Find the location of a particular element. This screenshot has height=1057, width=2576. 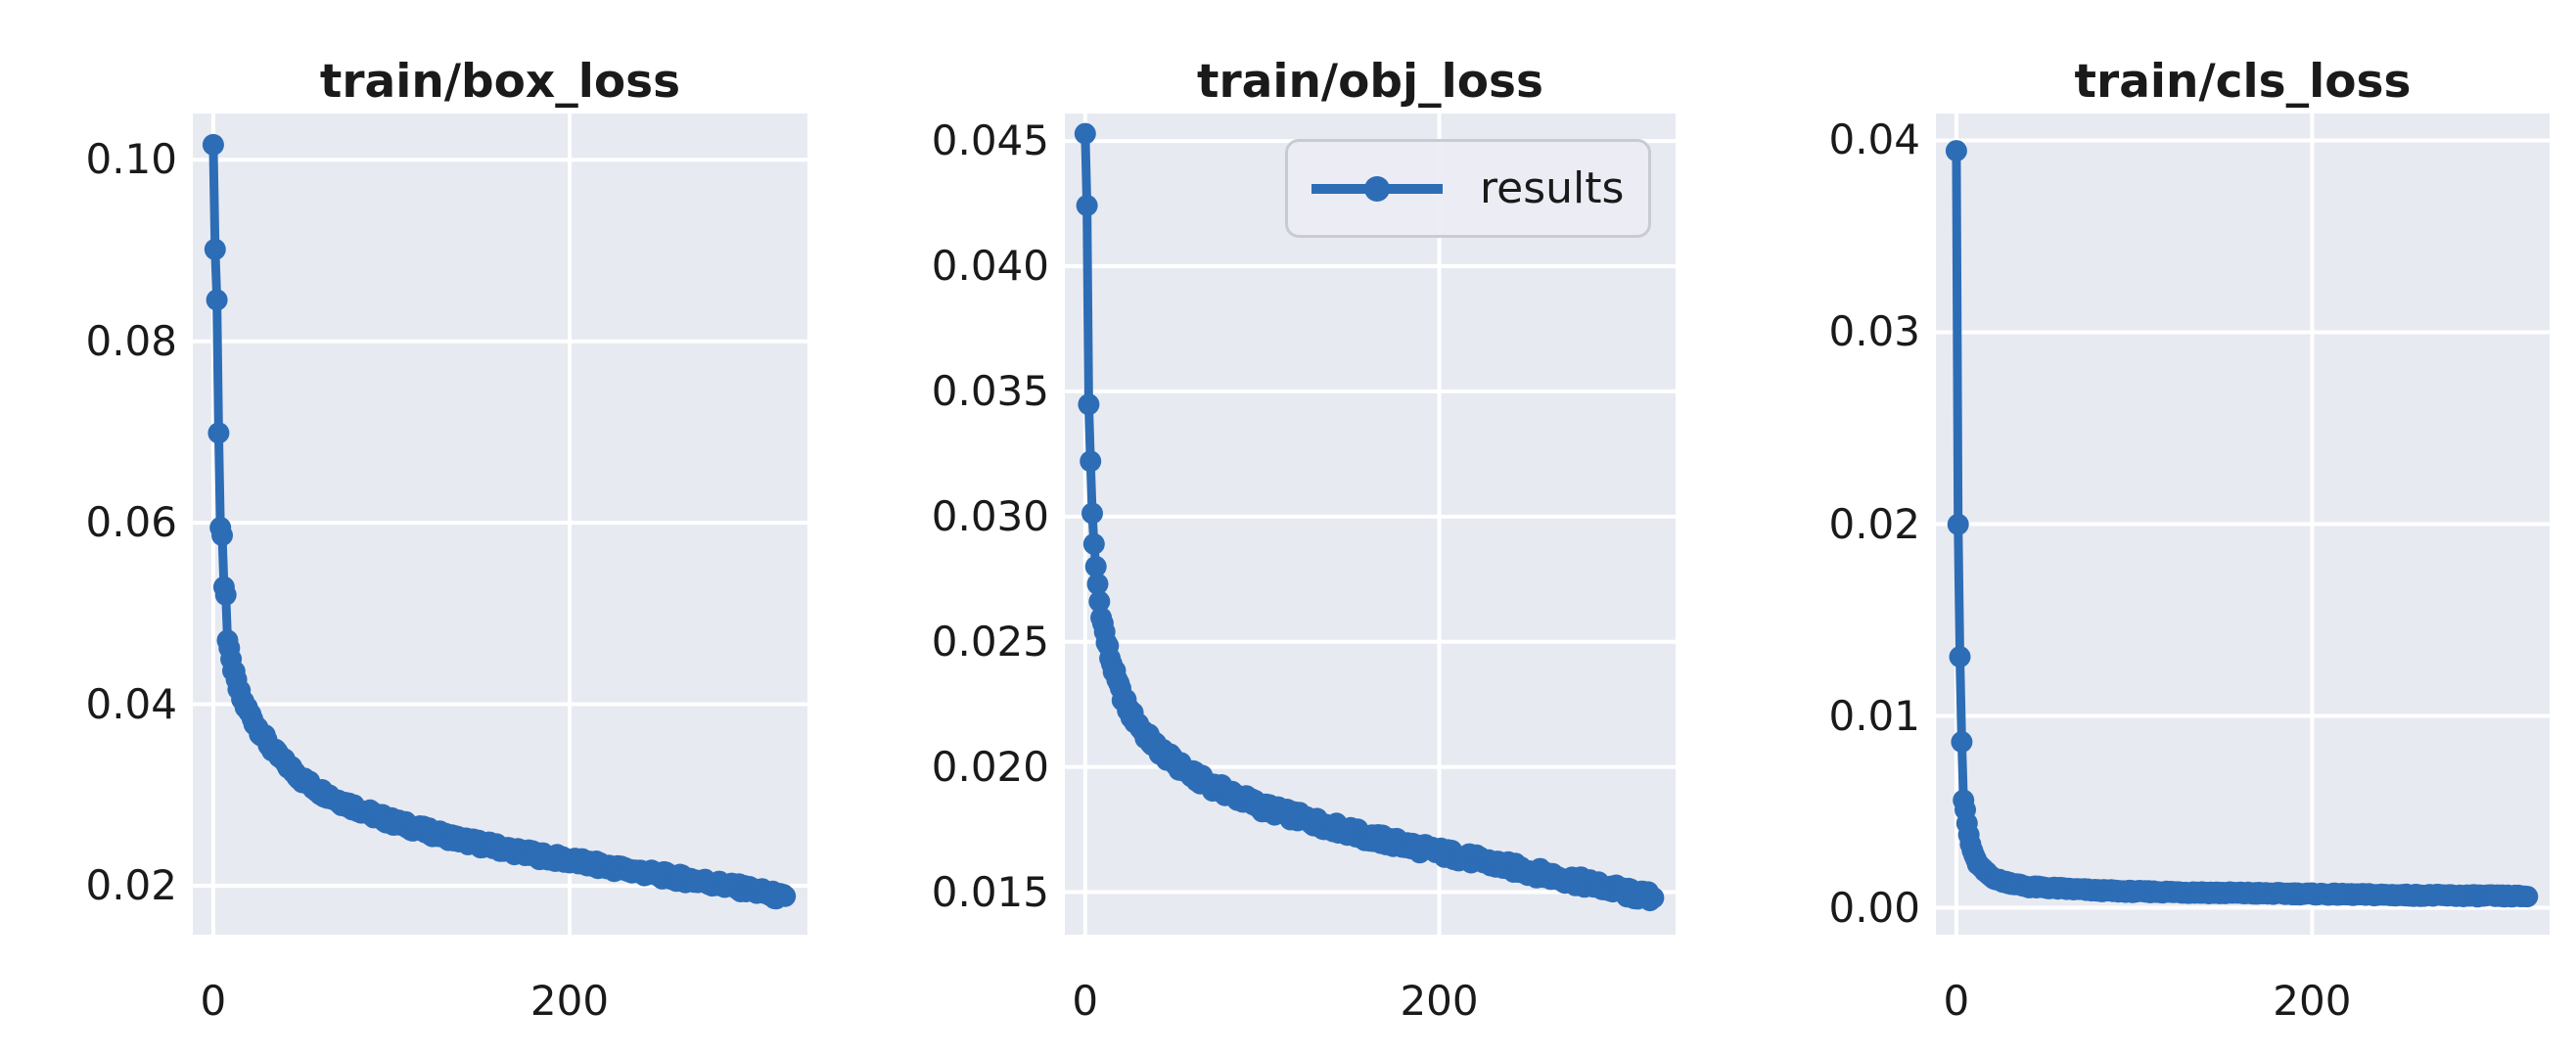

legend-box: results is located at coordinates (1468, 189).